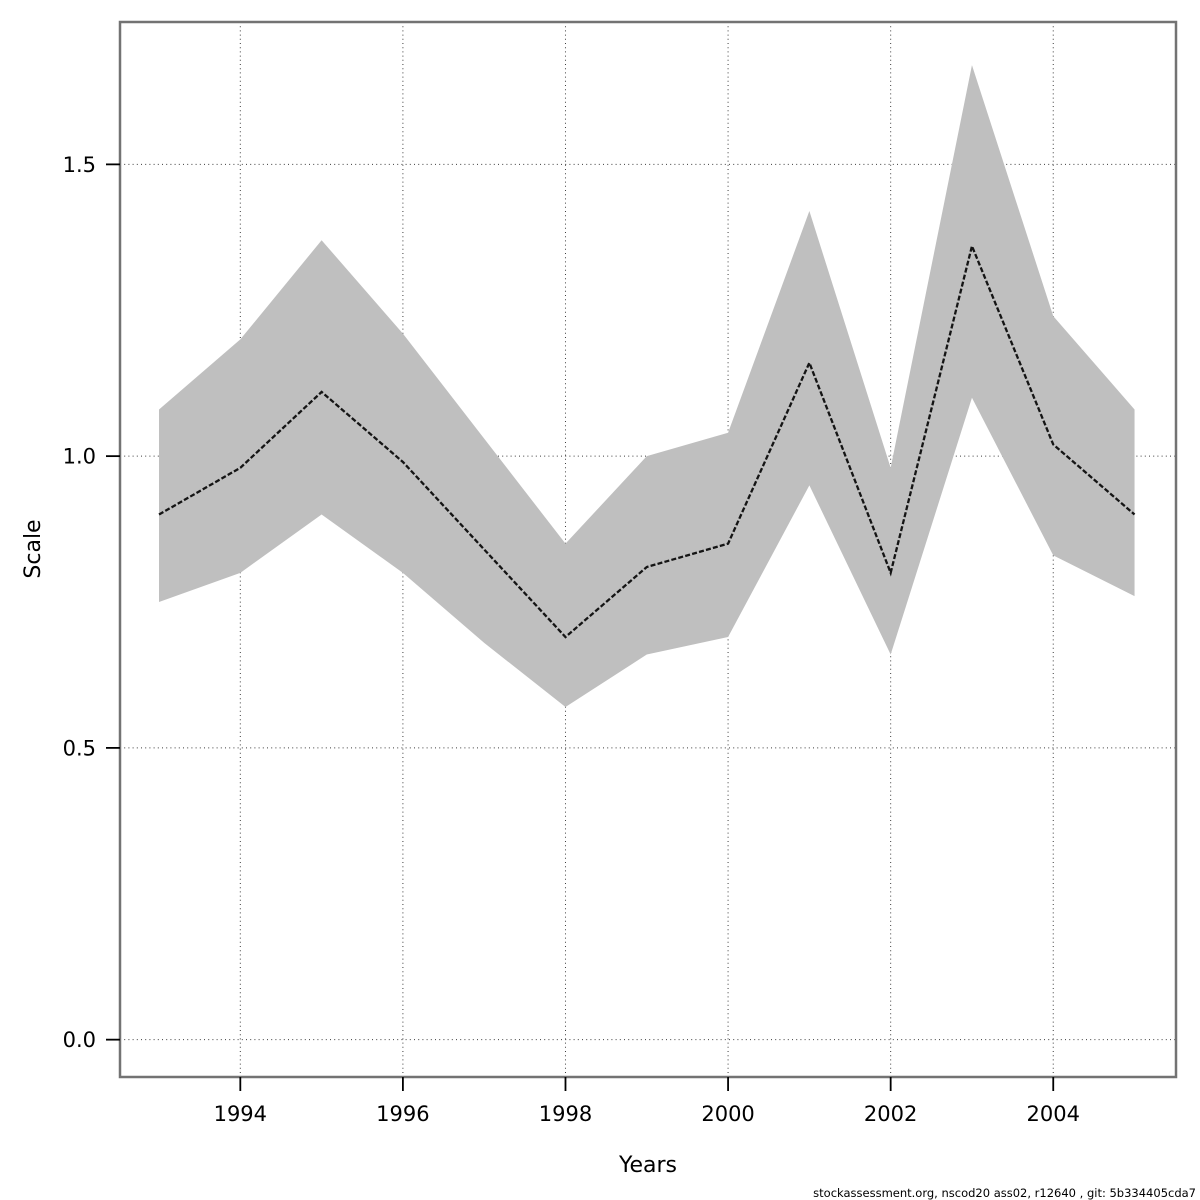 The height and width of the screenshot is (1200, 1200). Describe the element at coordinates (79, 1040) in the screenshot. I see `y-tick-label: 0.0` at that location.